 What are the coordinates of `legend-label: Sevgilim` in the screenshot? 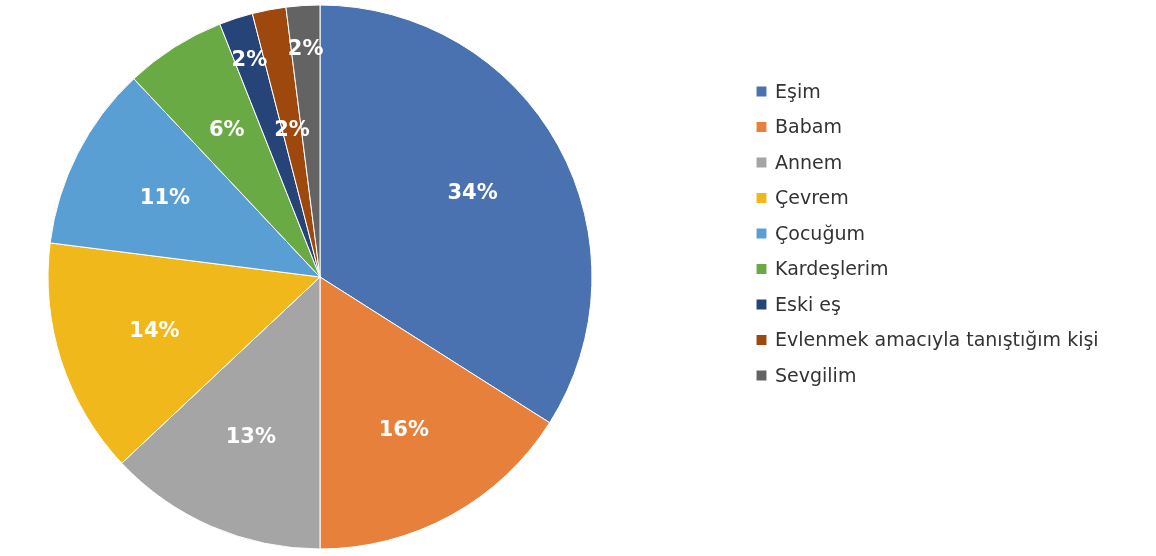 It's located at (816, 374).